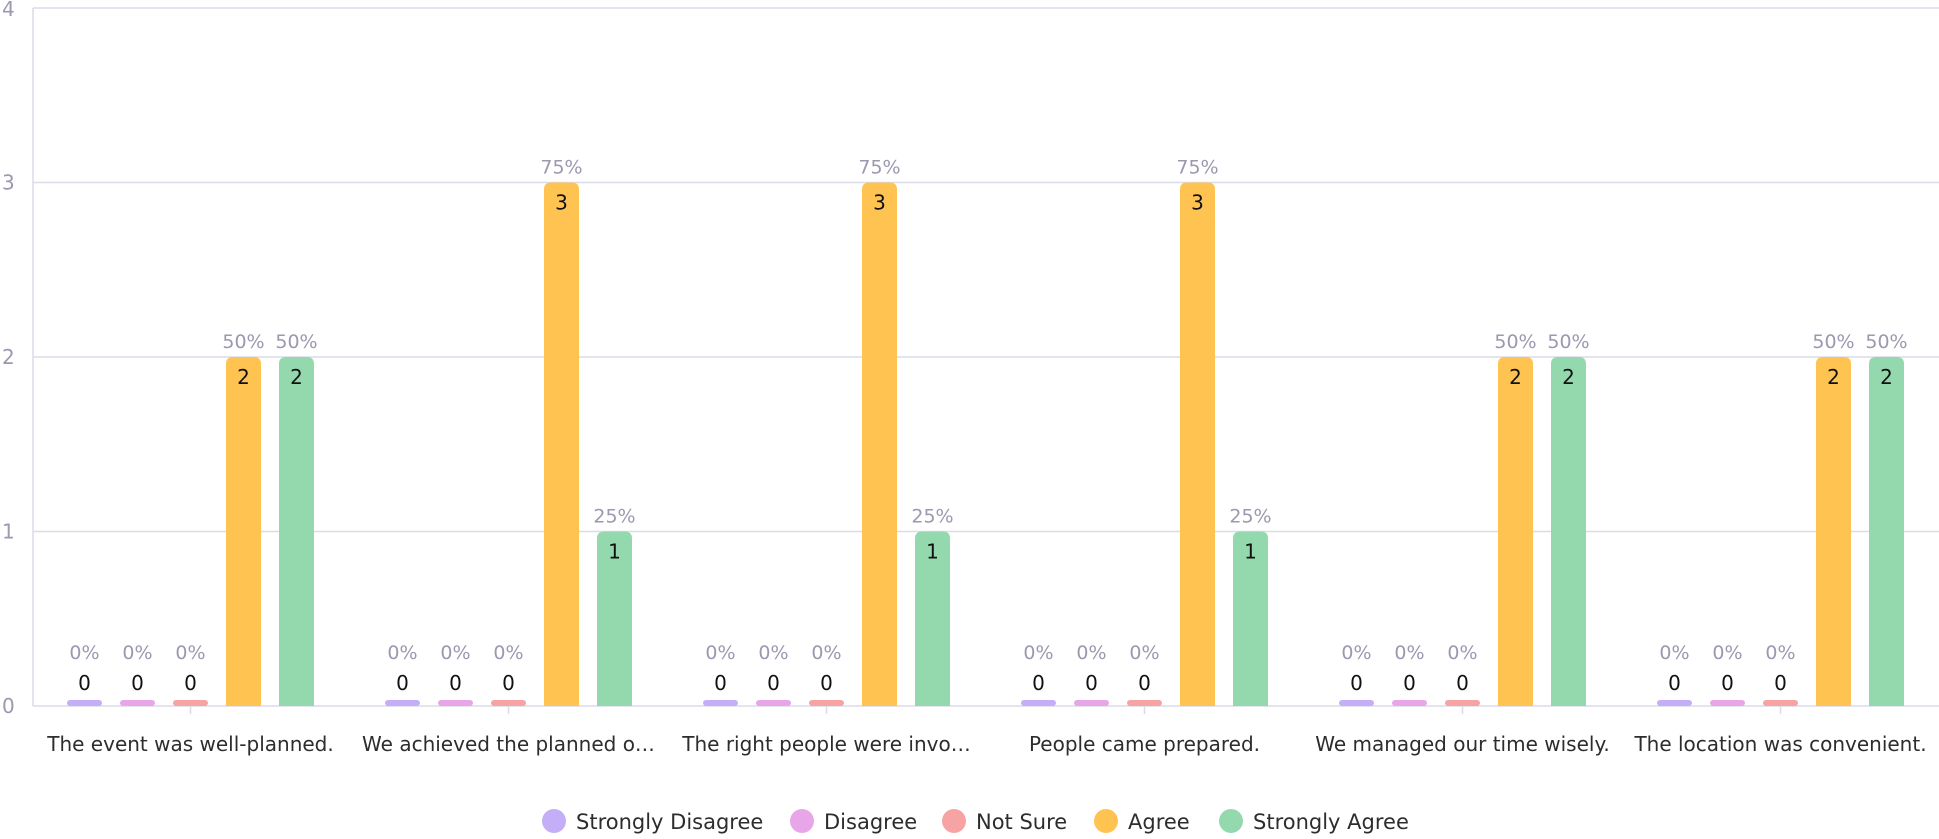 This screenshot has height=839, width=1939. I want to click on legend-label: Strongly Agree, so click(1331, 822).